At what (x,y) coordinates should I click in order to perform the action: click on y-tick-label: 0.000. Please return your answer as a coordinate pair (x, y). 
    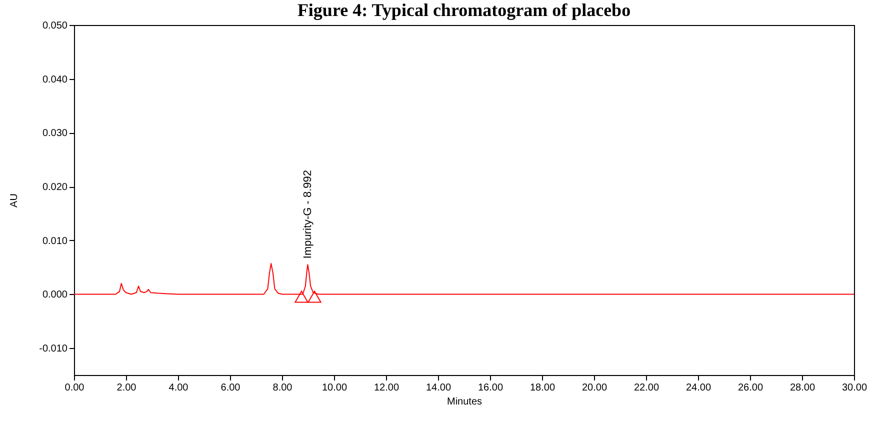
    Looking at the image, I should click on (55, 295).